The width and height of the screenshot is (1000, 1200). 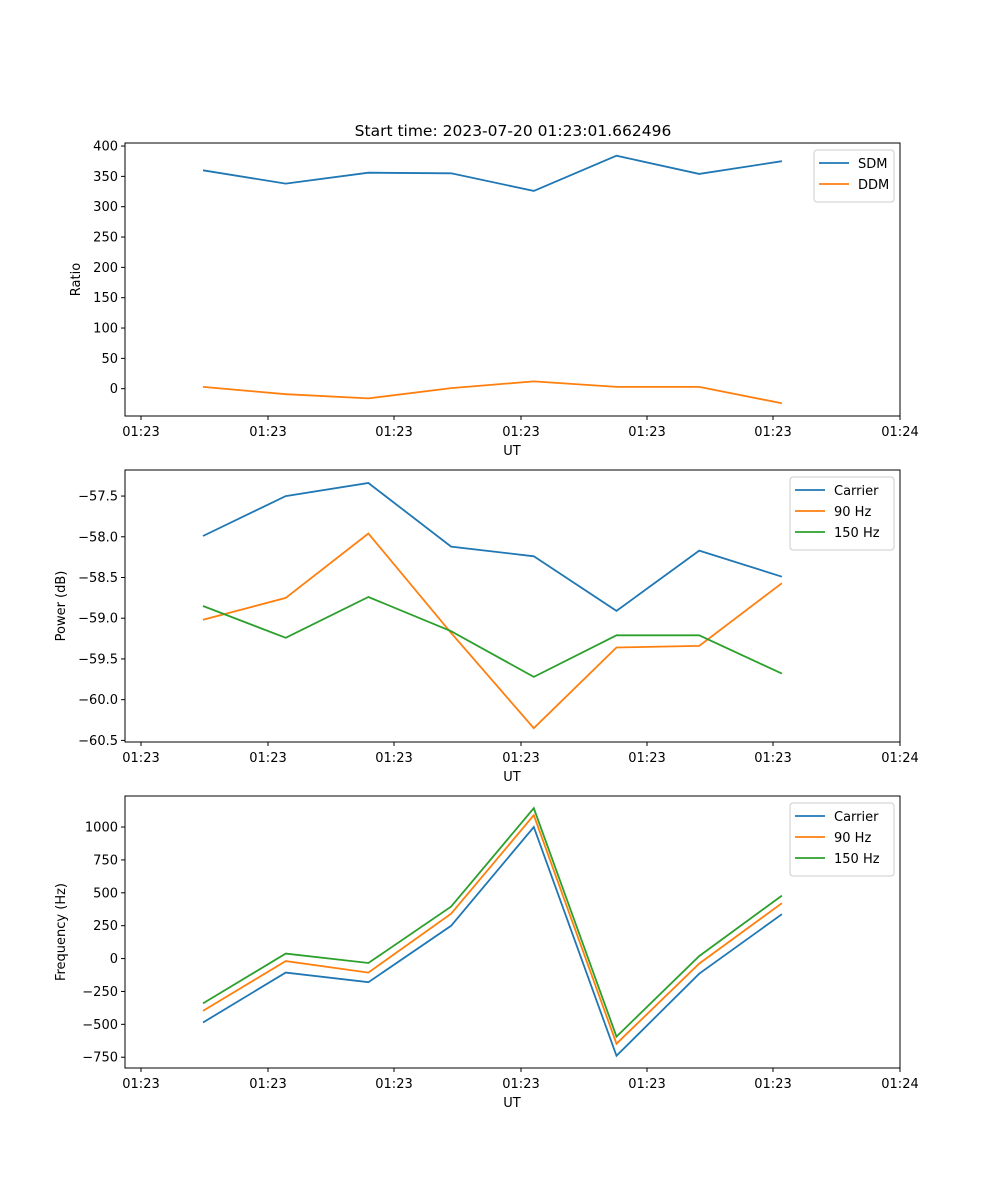 What do you see at coordinates (105, 298) in the screenshot?
I see `y-tick-label: 150` at bounding box center [105, 298].